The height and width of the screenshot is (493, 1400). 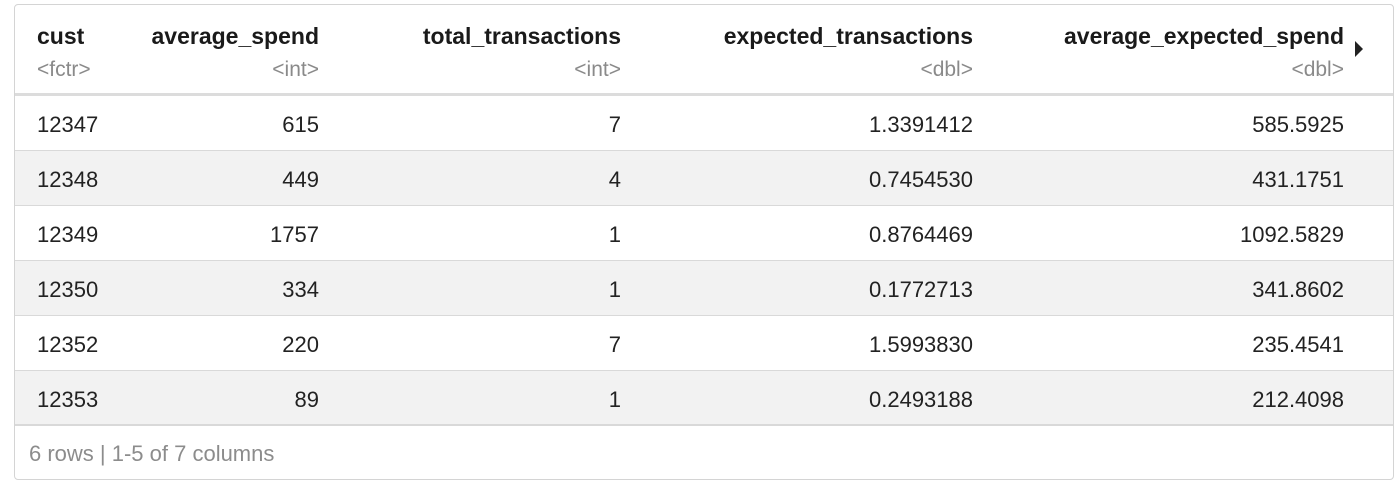 I want to click on cell-average-spend: 89, so click(x=306, y=399).